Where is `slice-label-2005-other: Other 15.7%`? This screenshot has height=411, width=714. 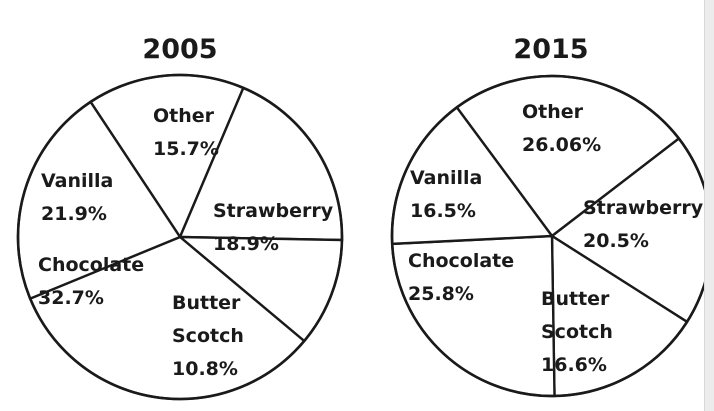 slice-label-2005-other: Other 15.7% is located at coordinates (186, 132).